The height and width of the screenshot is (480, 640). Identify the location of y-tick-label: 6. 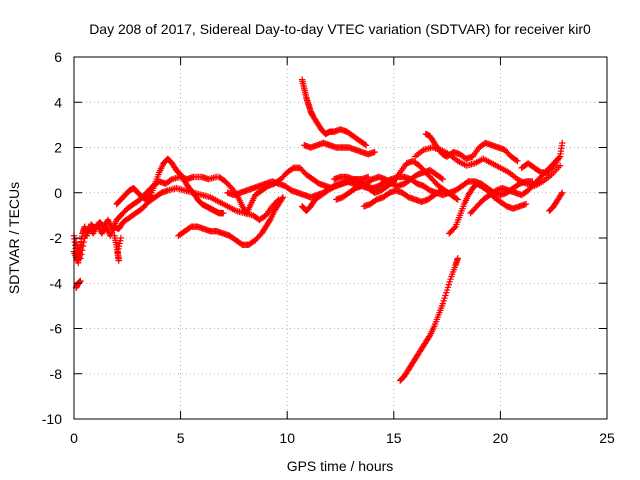
(58, 57).